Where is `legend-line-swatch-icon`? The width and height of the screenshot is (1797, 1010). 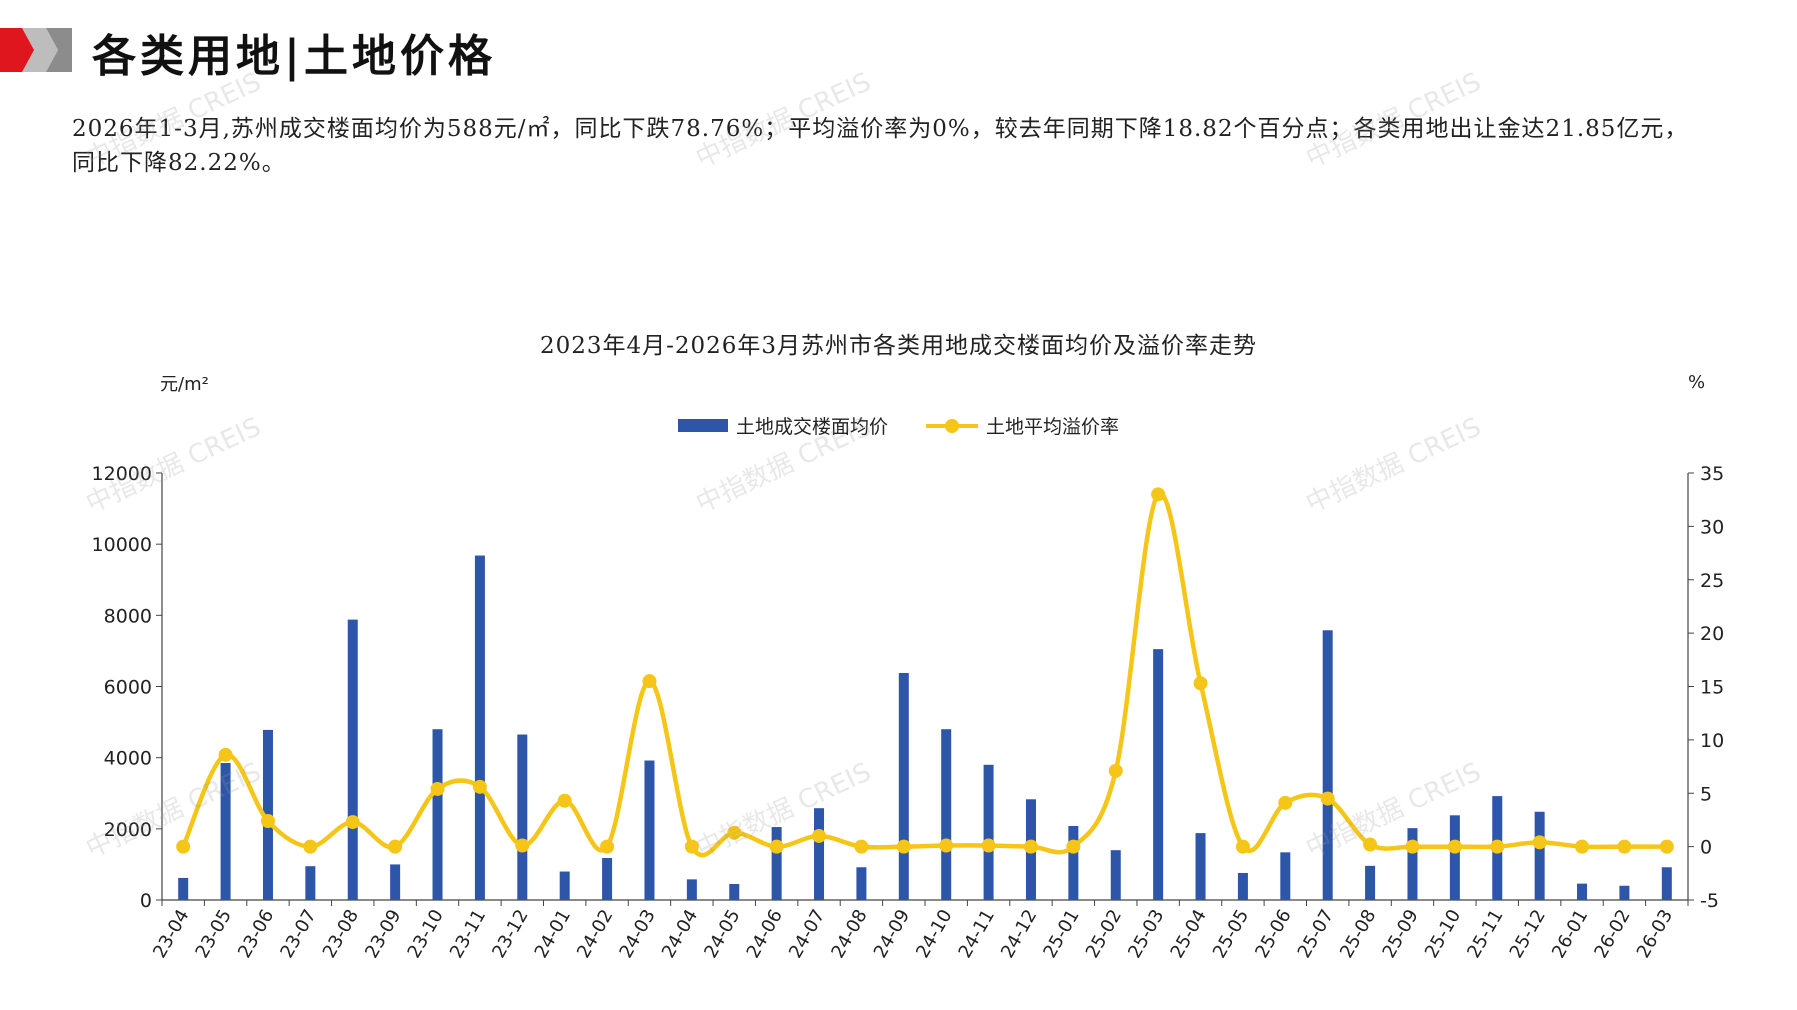
legend-line-swatch-icon is located at coordinates (952, 425).